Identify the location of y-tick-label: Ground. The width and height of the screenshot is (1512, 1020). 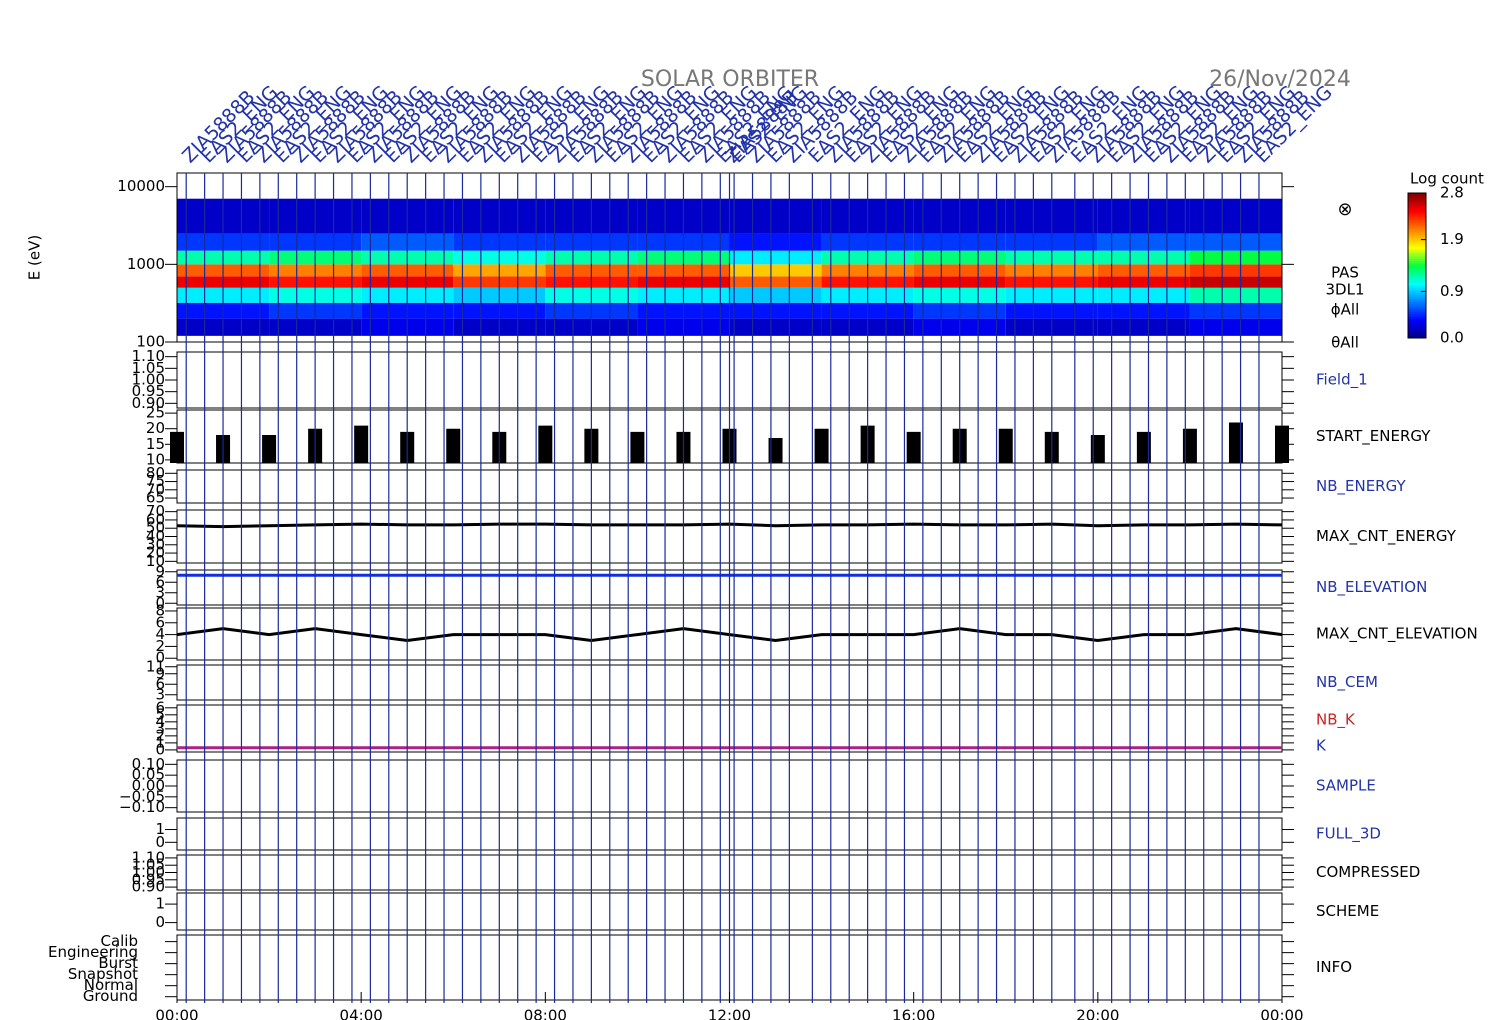
(110, 996).